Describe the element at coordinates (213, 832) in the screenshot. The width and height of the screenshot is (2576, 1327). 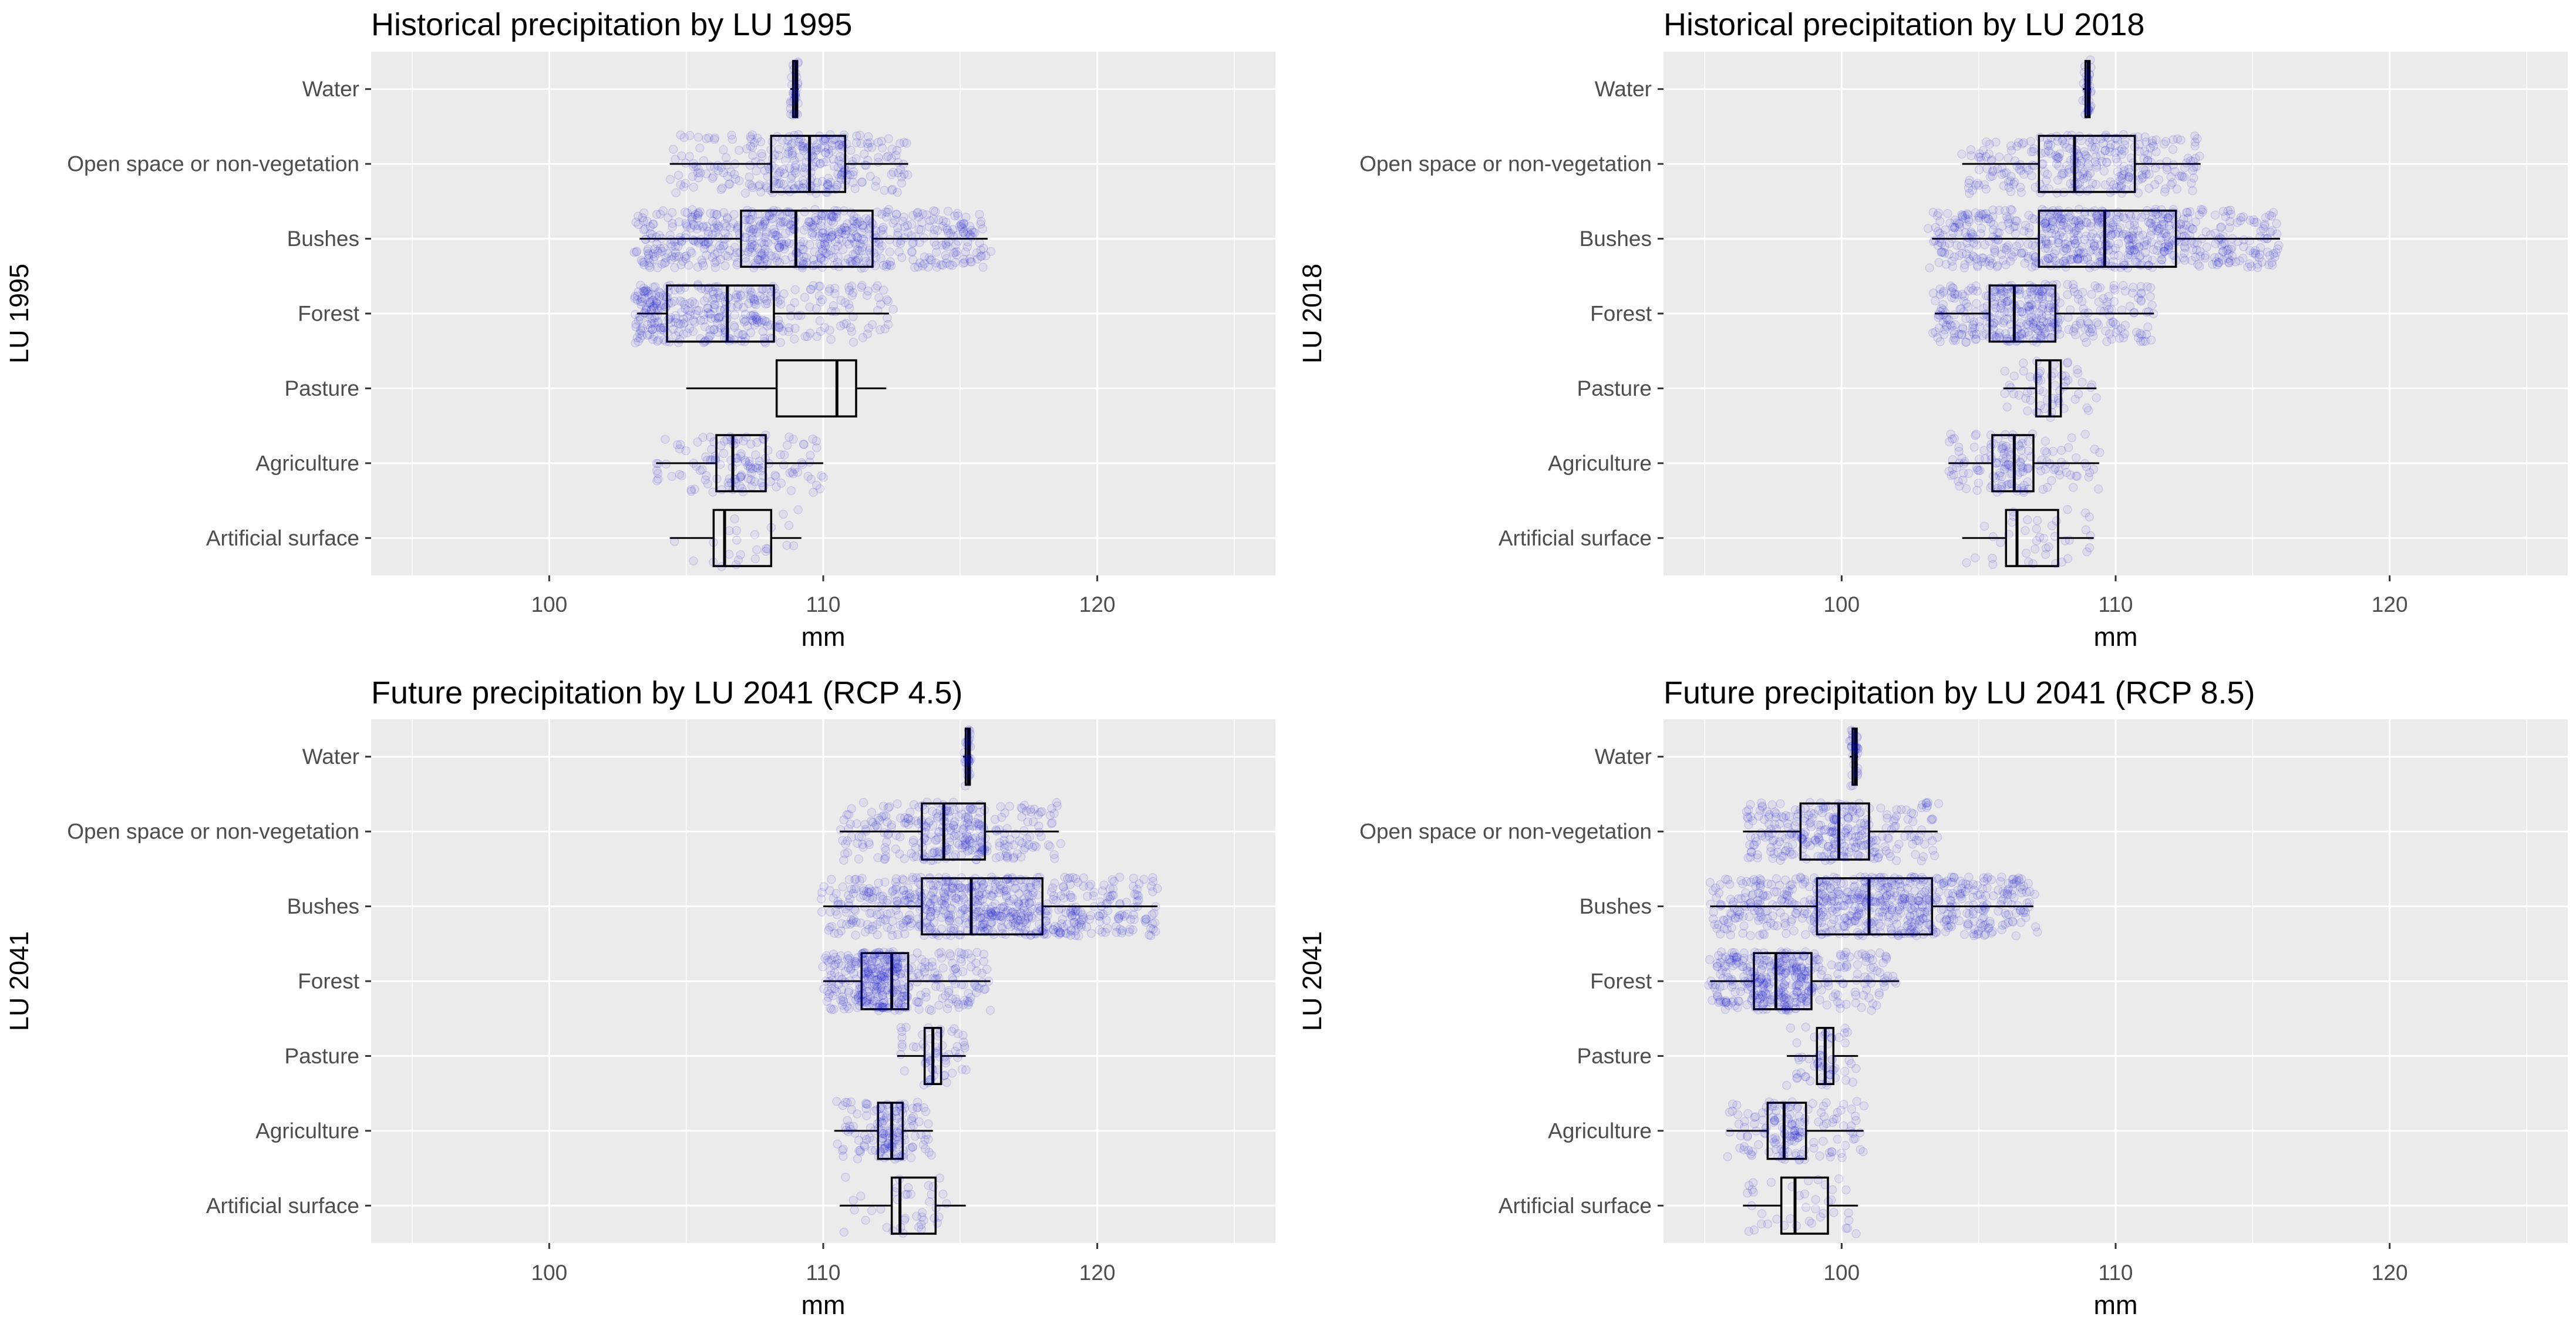
I see `y-tick-label: Open space or non-vegetation` at that location.